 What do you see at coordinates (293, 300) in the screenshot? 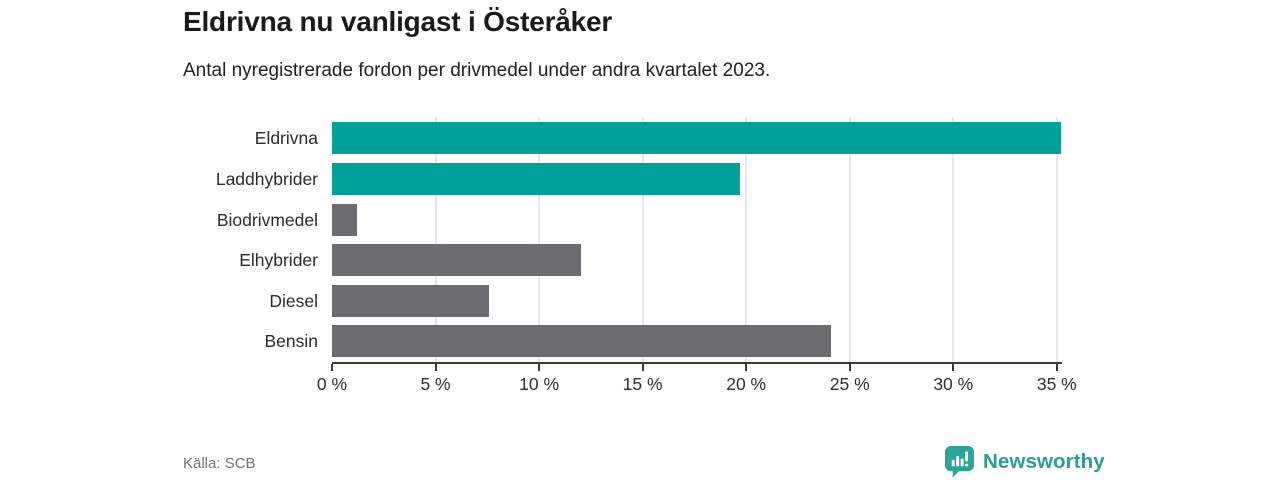
I see `category-label-diesel: Diesel` at bounding box center [293, 300].